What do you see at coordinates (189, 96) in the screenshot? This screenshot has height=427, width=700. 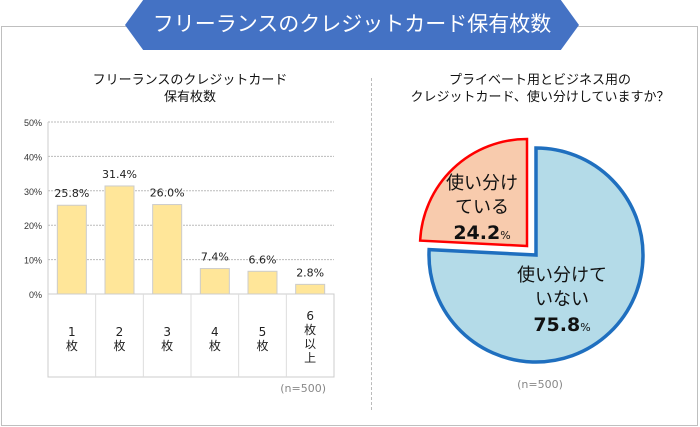 I see `bar-title-line2: 保有枚数` at bounding box center [189, 96].